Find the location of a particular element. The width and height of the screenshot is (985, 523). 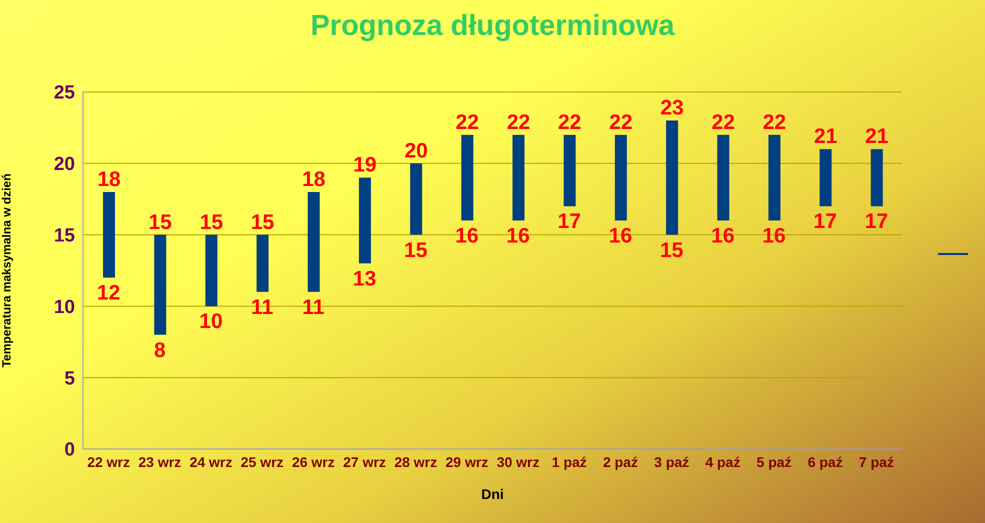

x-tick-label: 5 paź is located at coordinates (774, 462).